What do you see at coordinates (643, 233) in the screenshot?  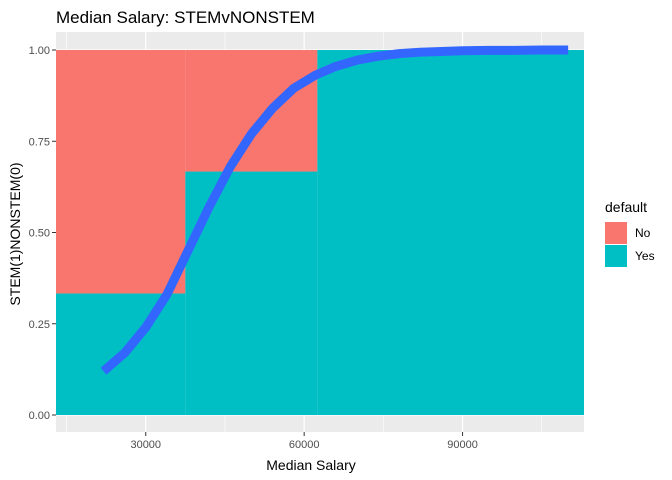 I see `legend-label: No` at bounding box center [643, 233].